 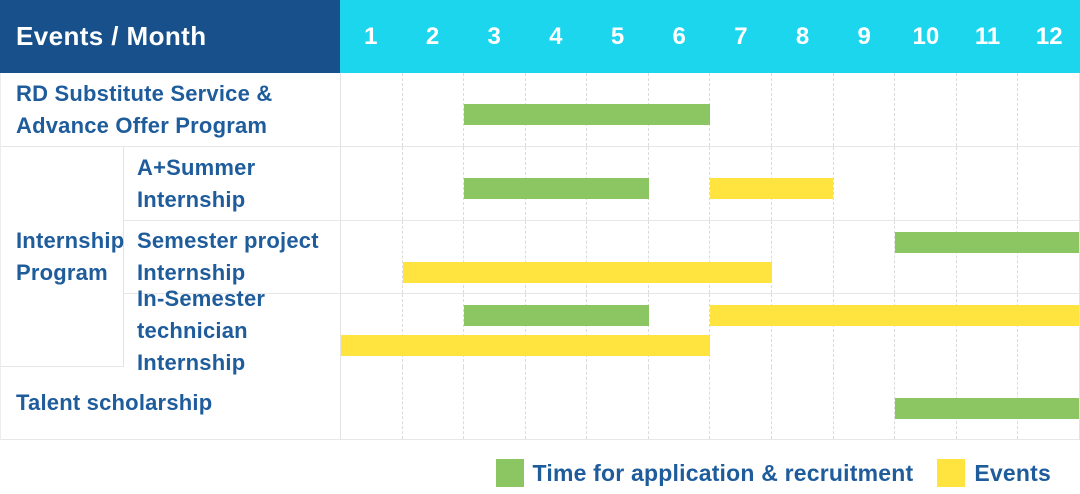 I want to click on group-label-internship-program: Internship Program, so click(x=62, y=257).